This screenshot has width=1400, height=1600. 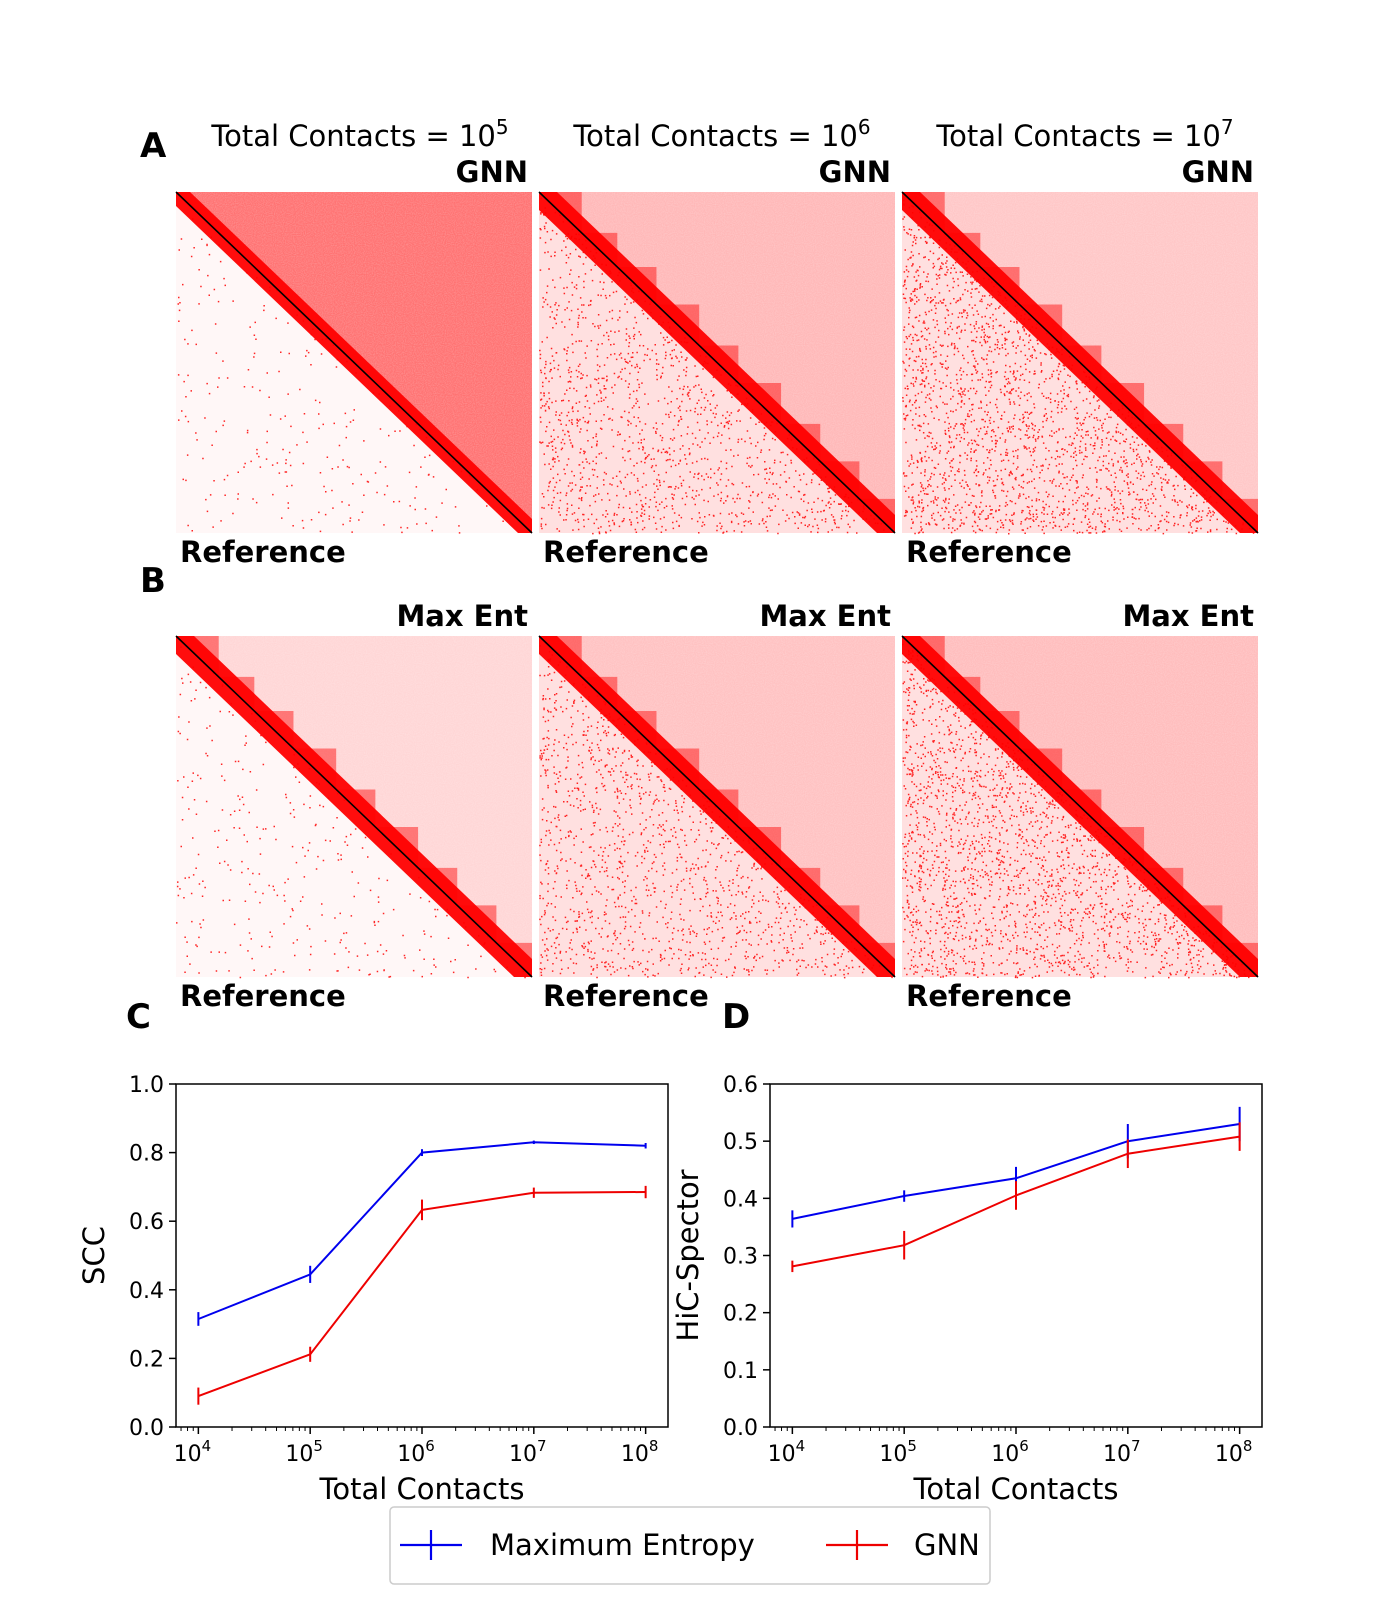 I want to click on heatmap-b-1: Max Ent Reference, so click(x=354, y=806).